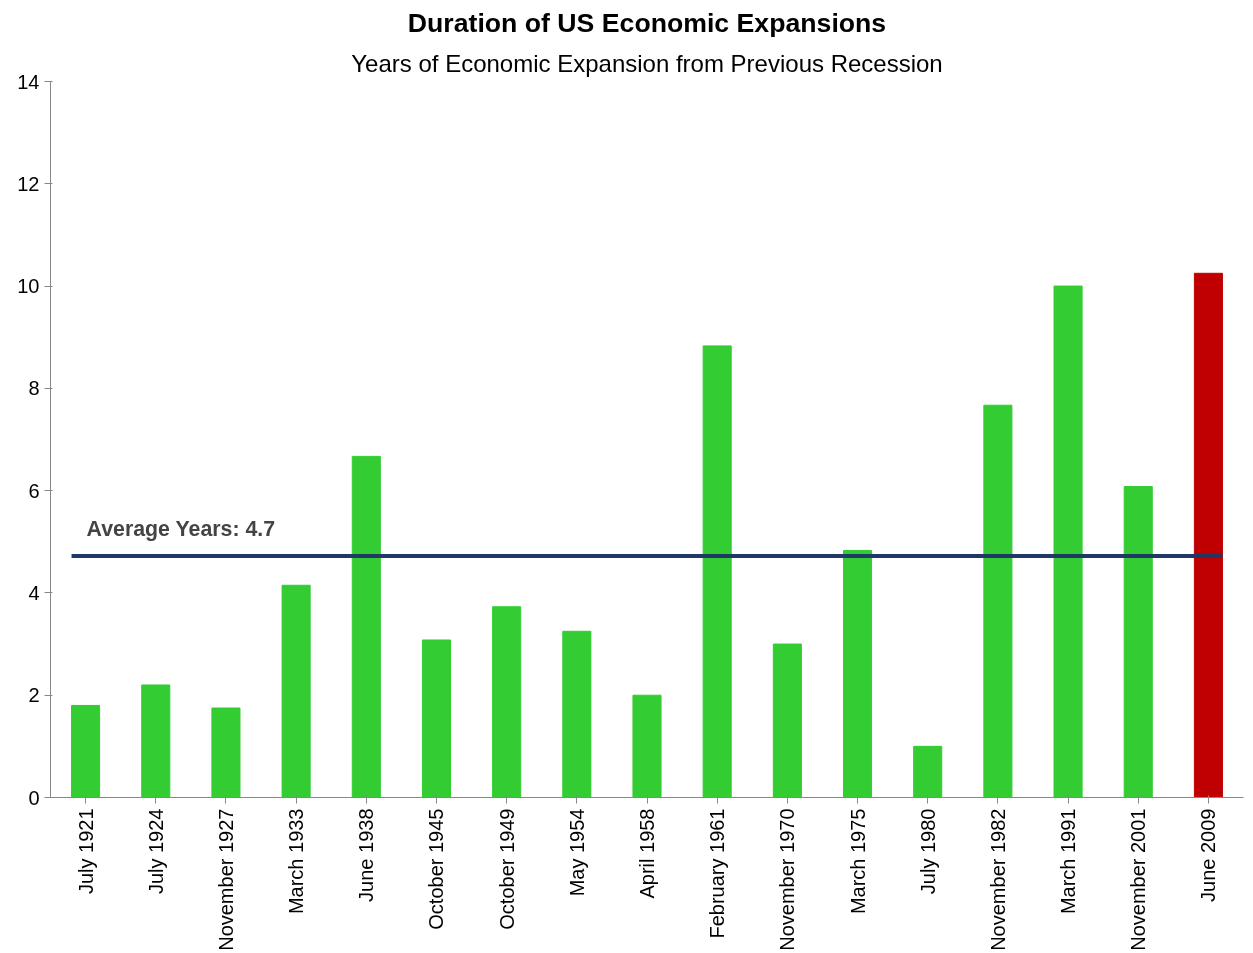 This screenshot has height=953, width=1253. I want to click on x-tick-label: February 1961, so click(717, 873).